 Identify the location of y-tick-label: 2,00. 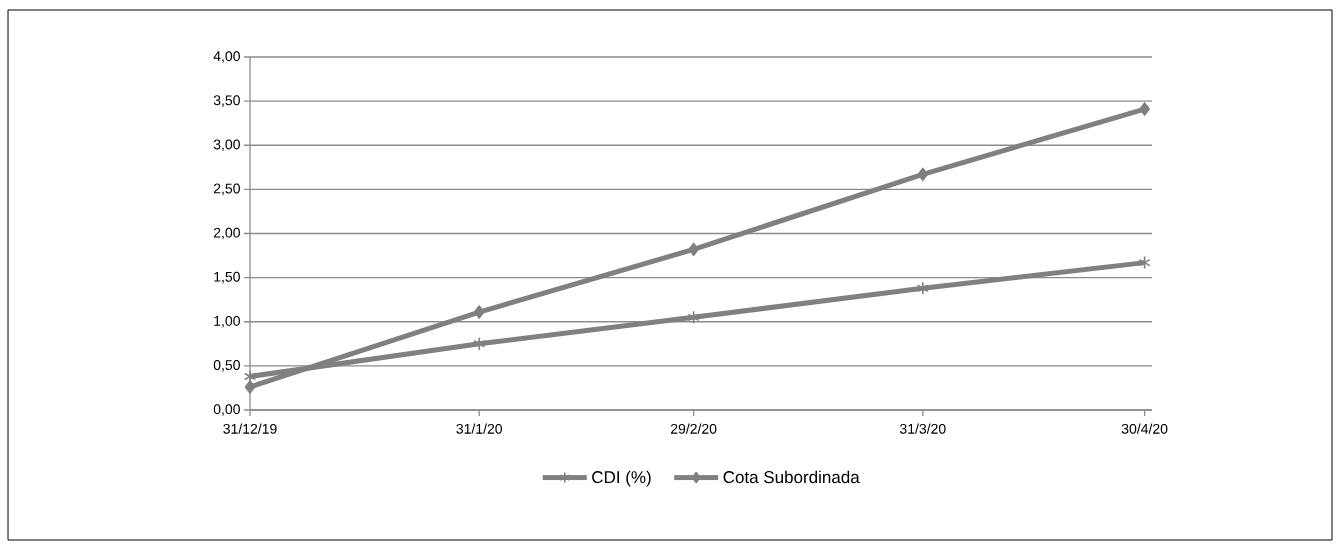
(226, 233).